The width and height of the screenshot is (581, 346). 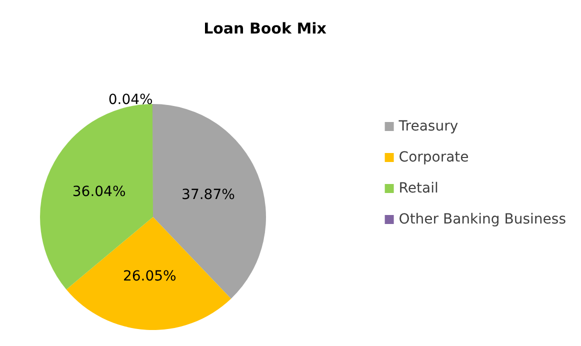 I want to click on data-label: 36.04%, so click(x=99, y=192).